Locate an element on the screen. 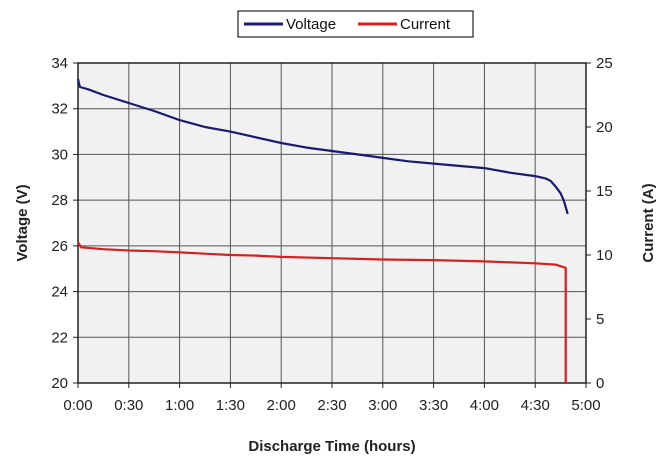  x-tick-label: 1:30 is located at coordinates (230, 405).